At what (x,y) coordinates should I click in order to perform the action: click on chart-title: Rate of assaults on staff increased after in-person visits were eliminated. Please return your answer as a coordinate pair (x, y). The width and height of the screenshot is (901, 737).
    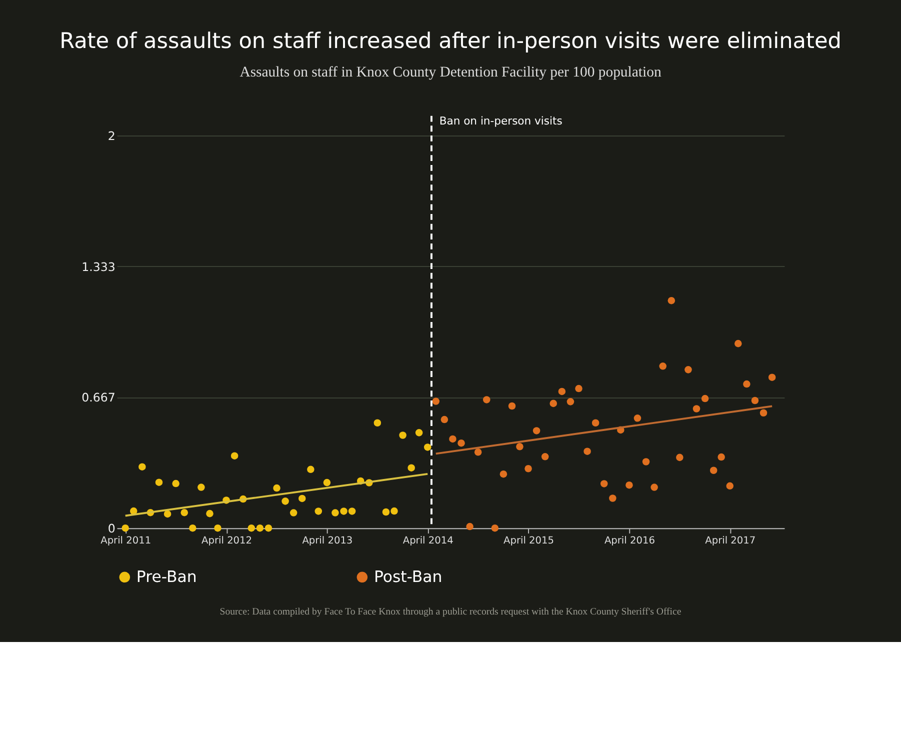
    Looking at the image, I should click on (451, 41).